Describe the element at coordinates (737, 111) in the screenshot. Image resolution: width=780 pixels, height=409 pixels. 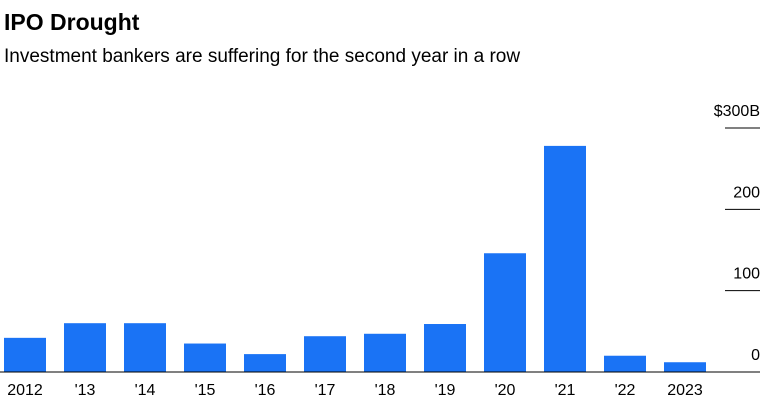
I see `y-tick-label: $300B` at that location.